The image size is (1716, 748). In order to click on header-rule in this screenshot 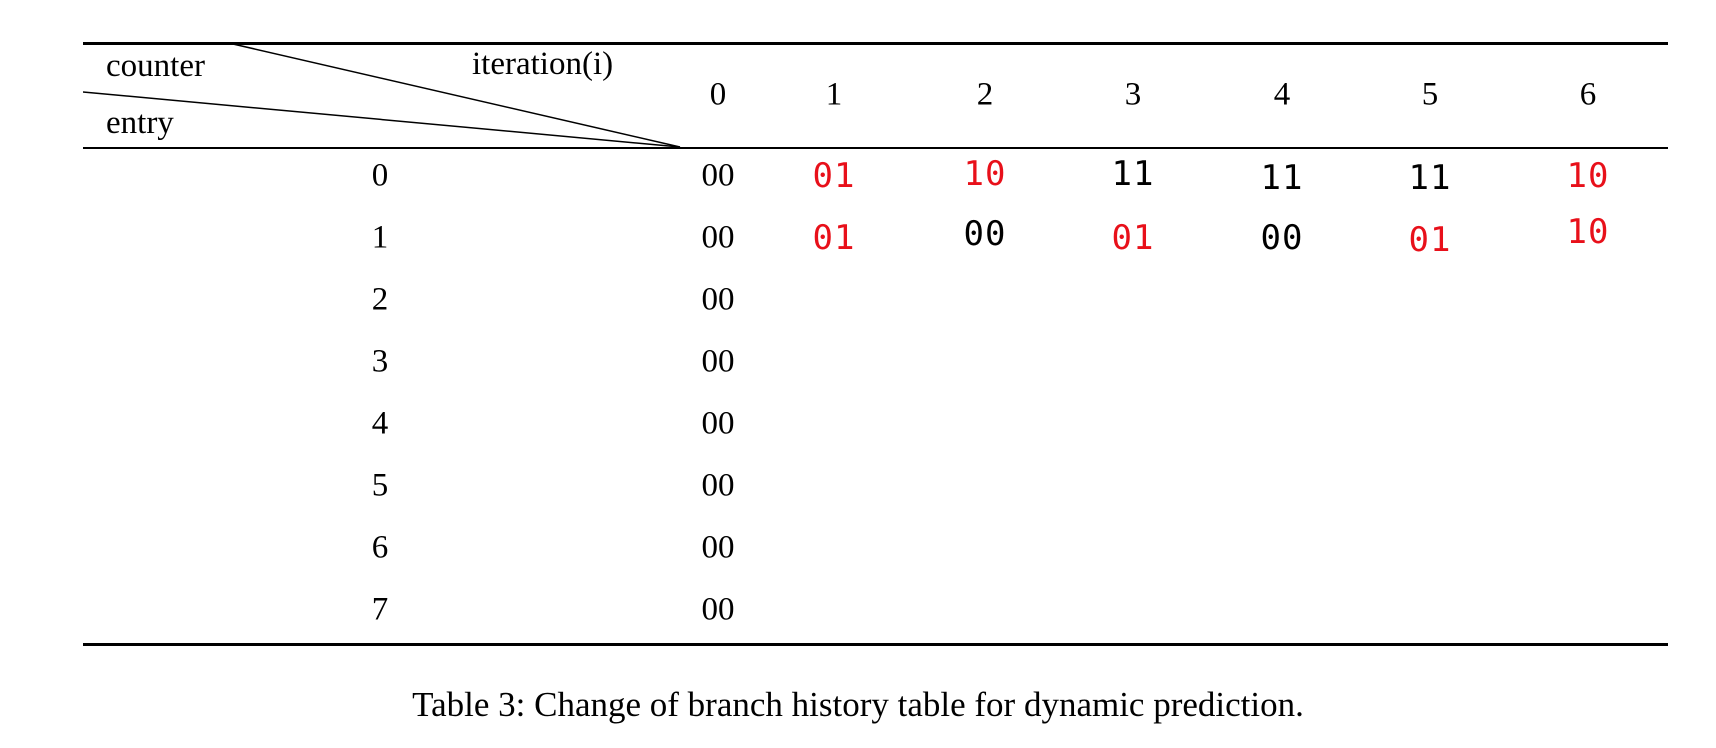, I will do `click(875, 148)`.